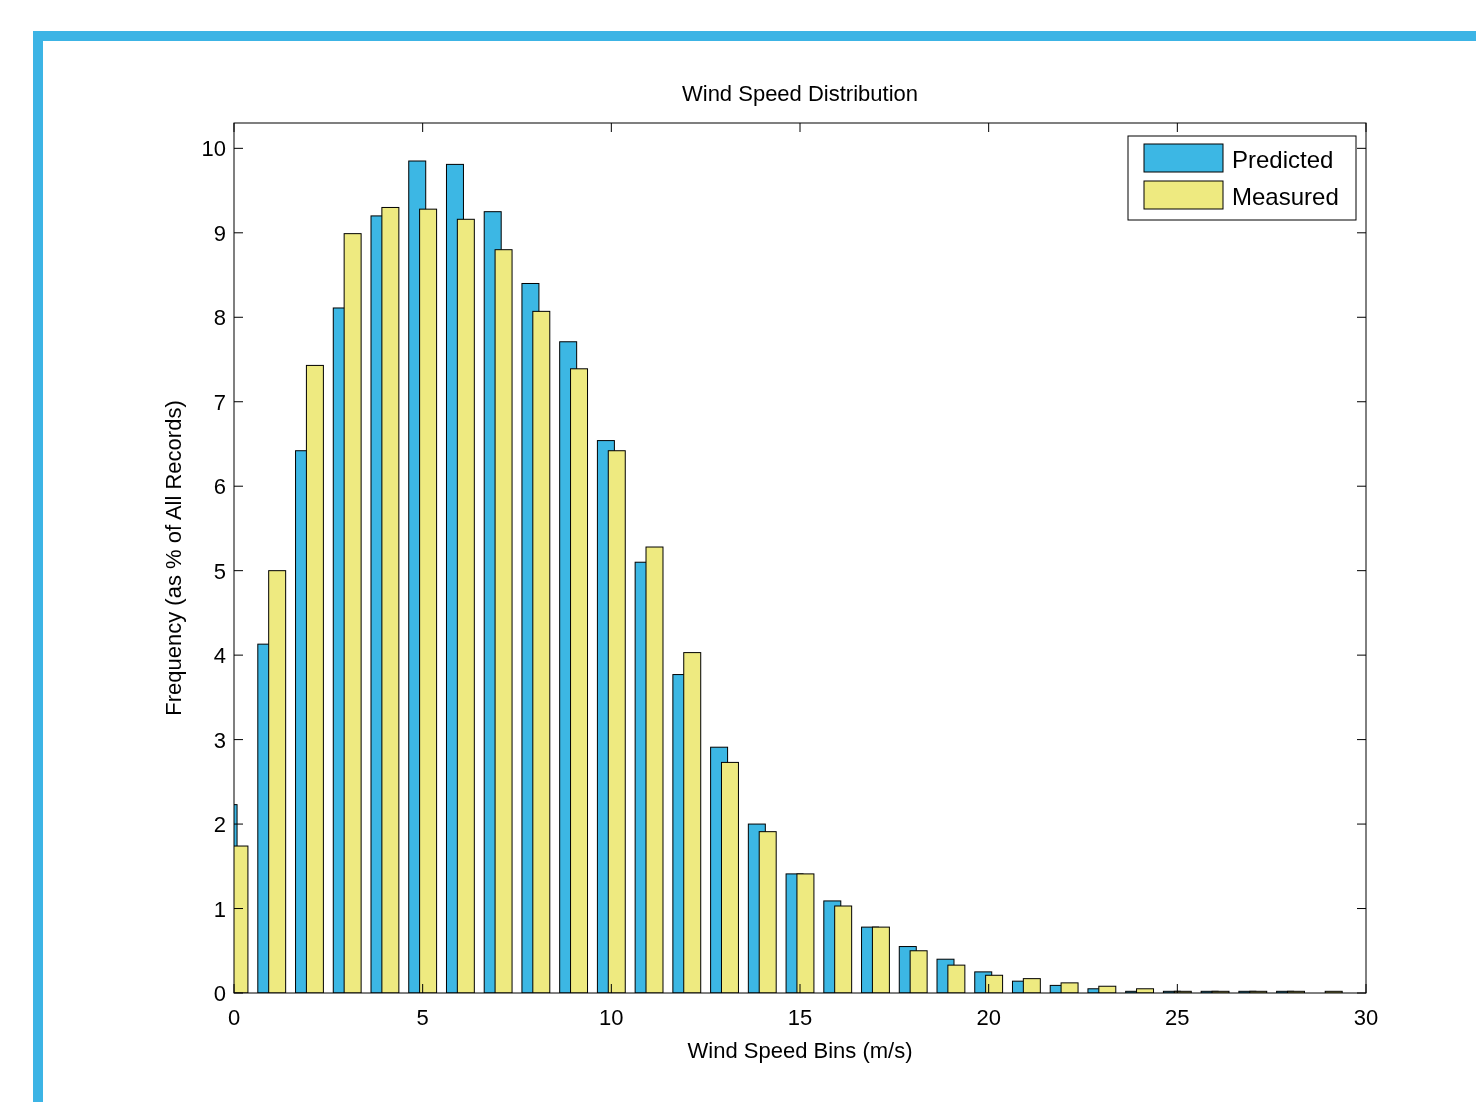 This screenshot has height=1102, width=1476. Describe the element at coordinates (1177, 1017) in the screenshot. I see `x-tick-label: 25` at that location.